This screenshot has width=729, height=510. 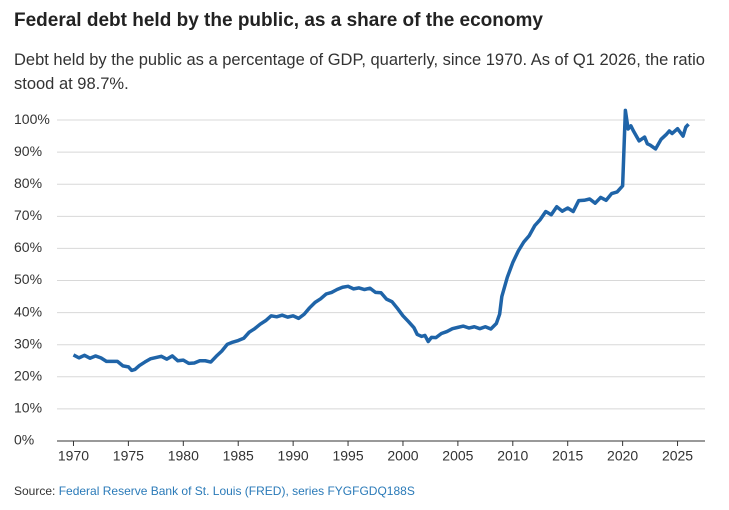 What do you see at coordinates (35, 491) in the screenshot?
I see `source-label: Source:` at bounding box center [35, 491].